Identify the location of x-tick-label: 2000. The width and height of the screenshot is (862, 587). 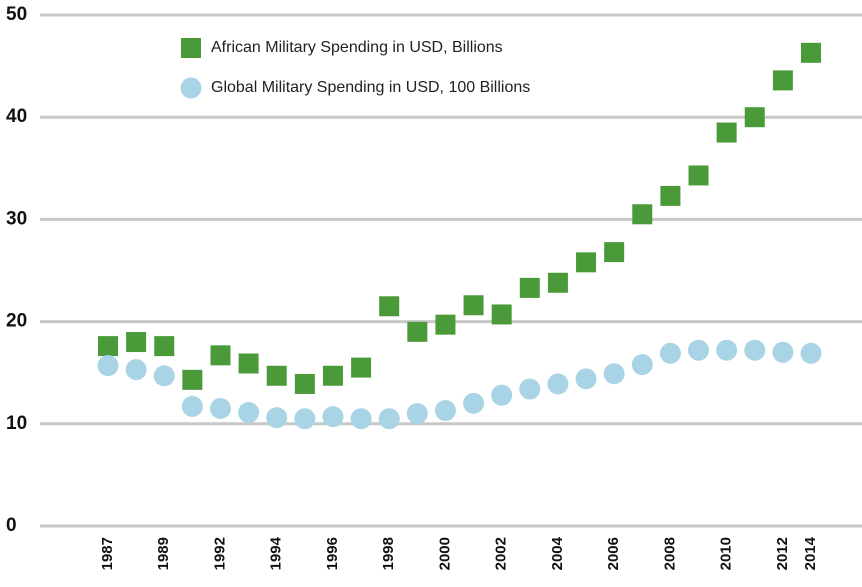
(444, 553).